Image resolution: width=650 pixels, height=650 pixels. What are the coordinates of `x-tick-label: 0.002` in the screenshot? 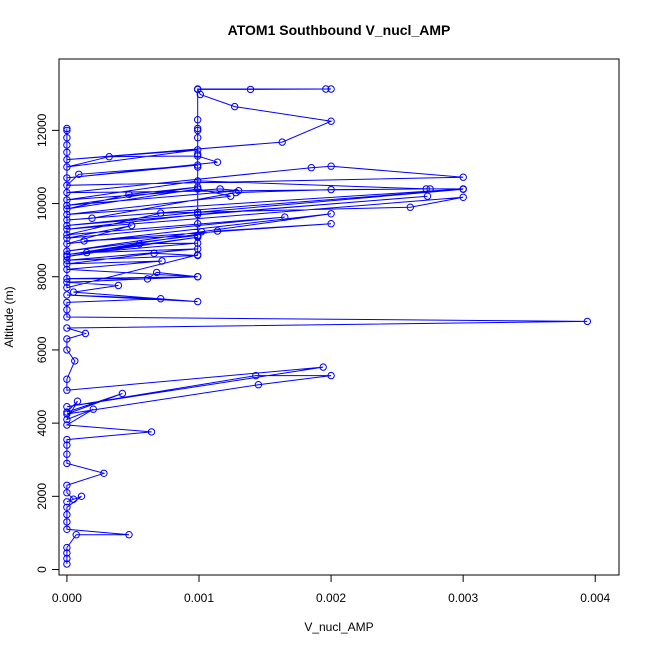 It's located at (331, 598).